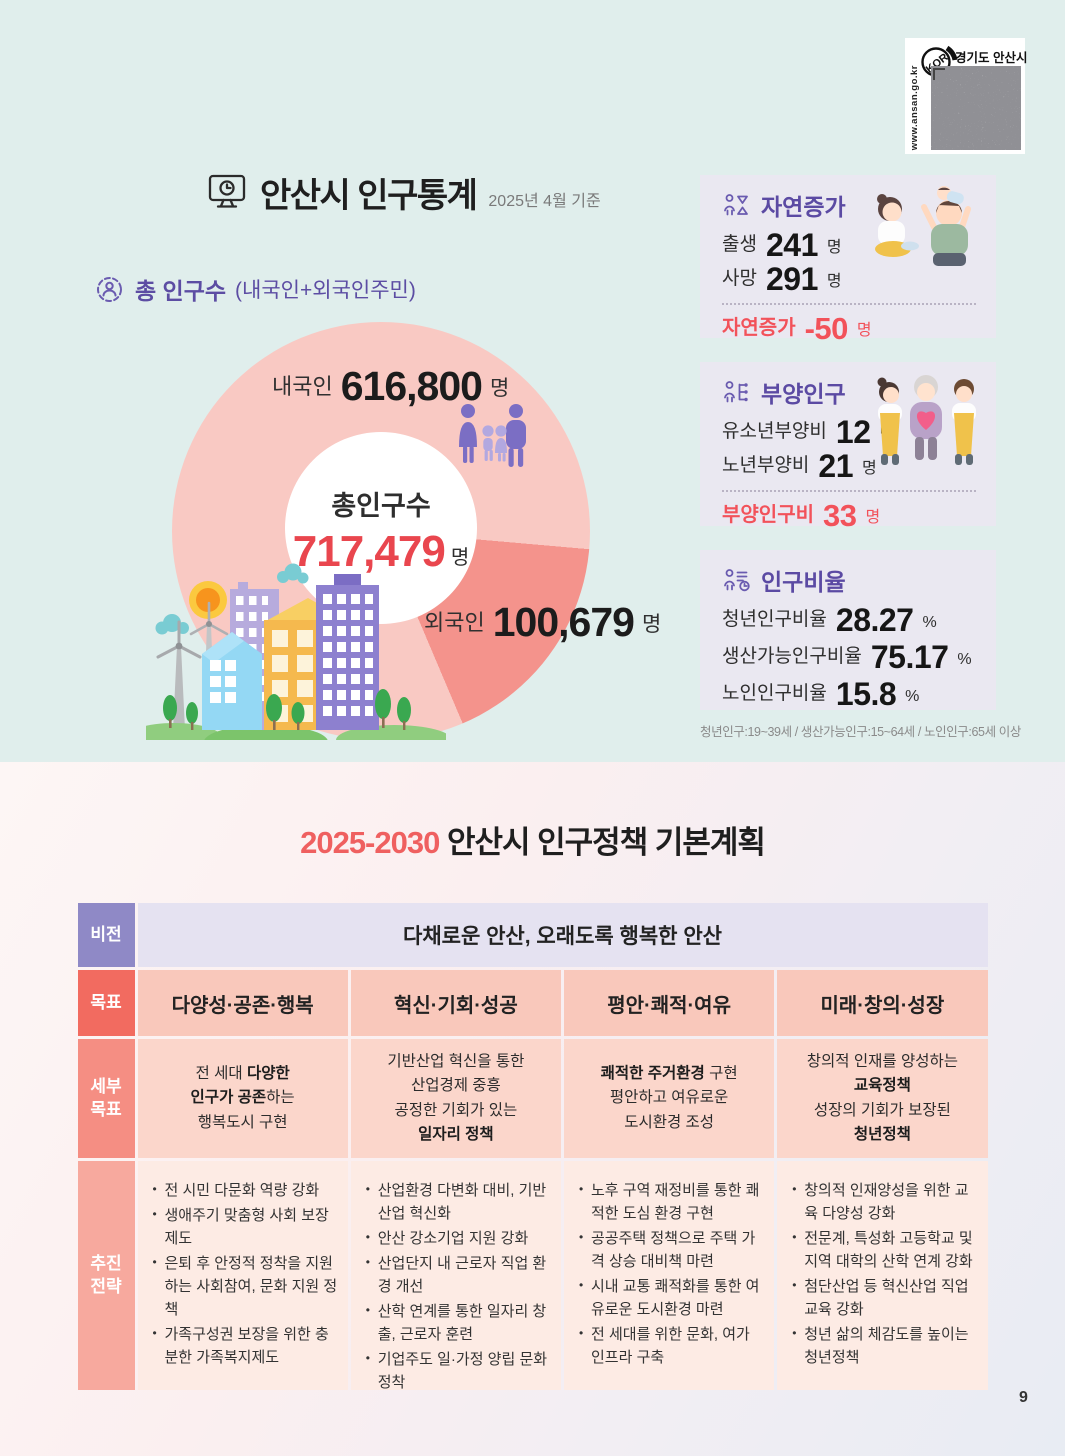  I want to click on plan-title: 2025-2030 안산시 인구정책 기본계획, so click(532, 812).